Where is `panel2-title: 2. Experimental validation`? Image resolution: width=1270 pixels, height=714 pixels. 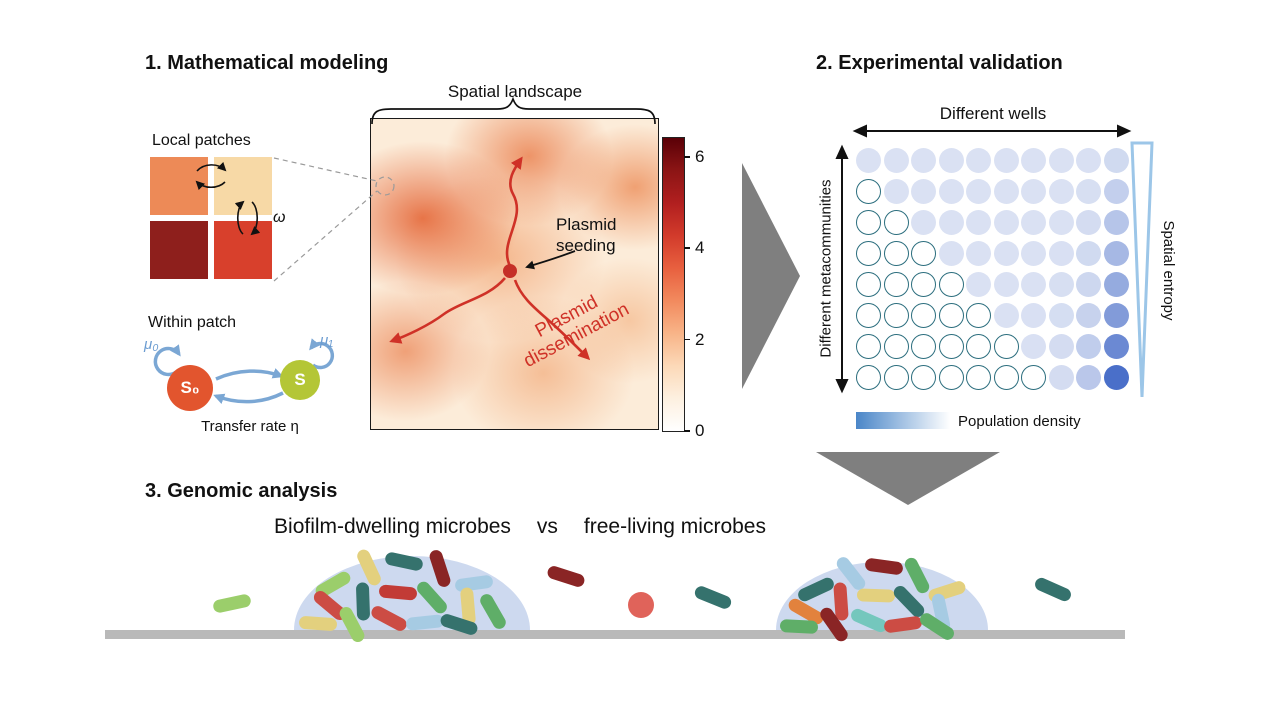 panel2-title: 2. Experimental validation is located at coordinates (939, 63).